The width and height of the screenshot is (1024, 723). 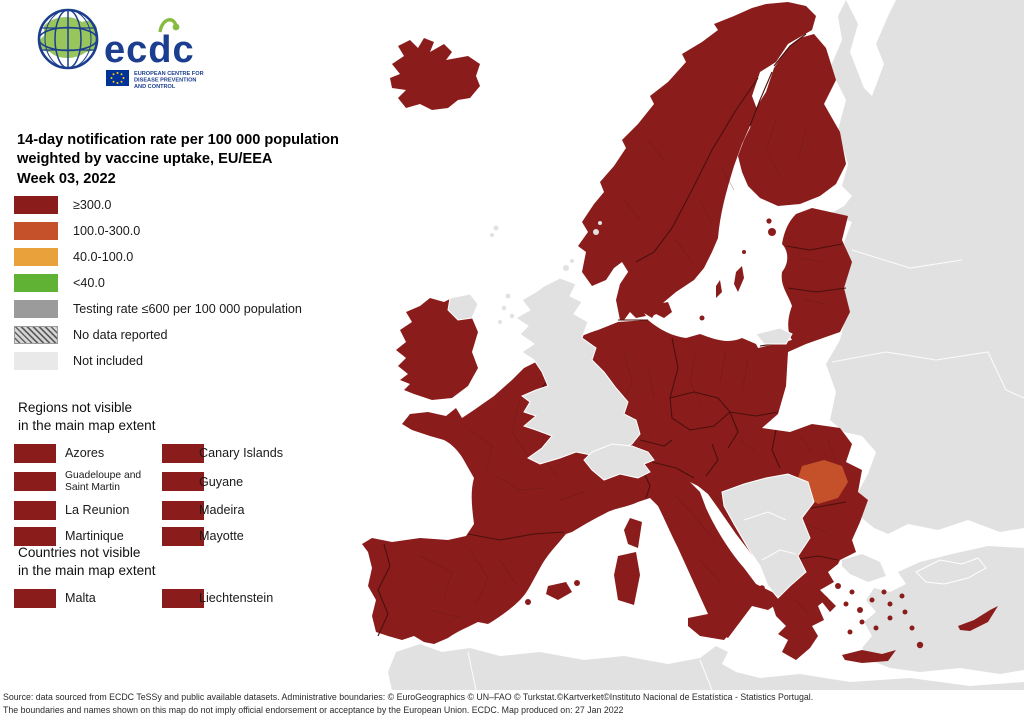 What do you see at coordinates (158, 257) in the screenshot?
I see `legend-row-40-100: 40.0-100.0` at bounding box center [158, 257].